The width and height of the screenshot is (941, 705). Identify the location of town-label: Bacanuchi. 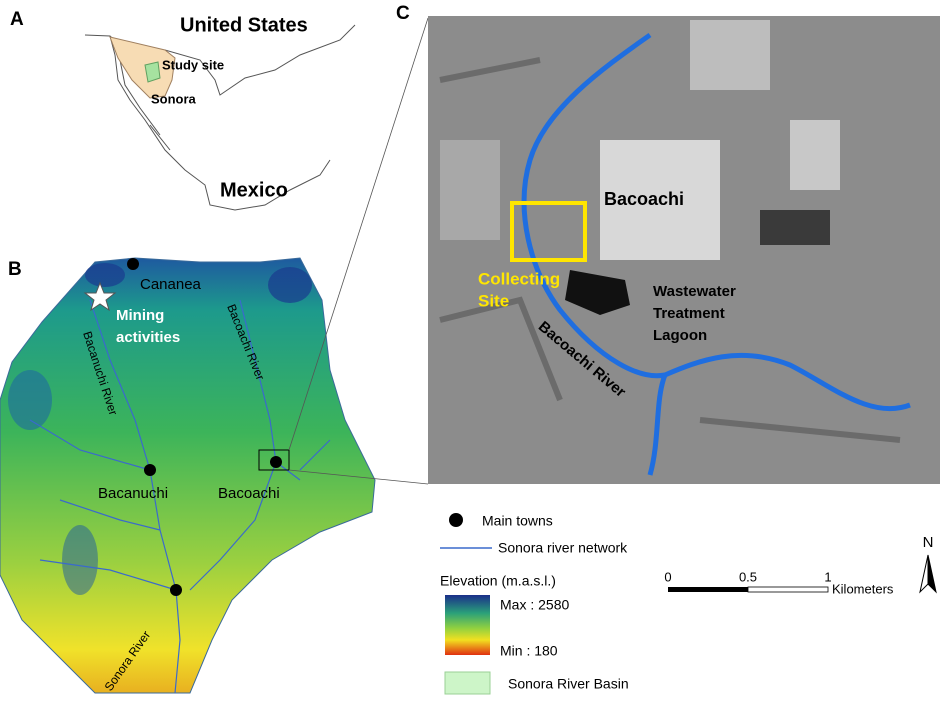
(133, 493).